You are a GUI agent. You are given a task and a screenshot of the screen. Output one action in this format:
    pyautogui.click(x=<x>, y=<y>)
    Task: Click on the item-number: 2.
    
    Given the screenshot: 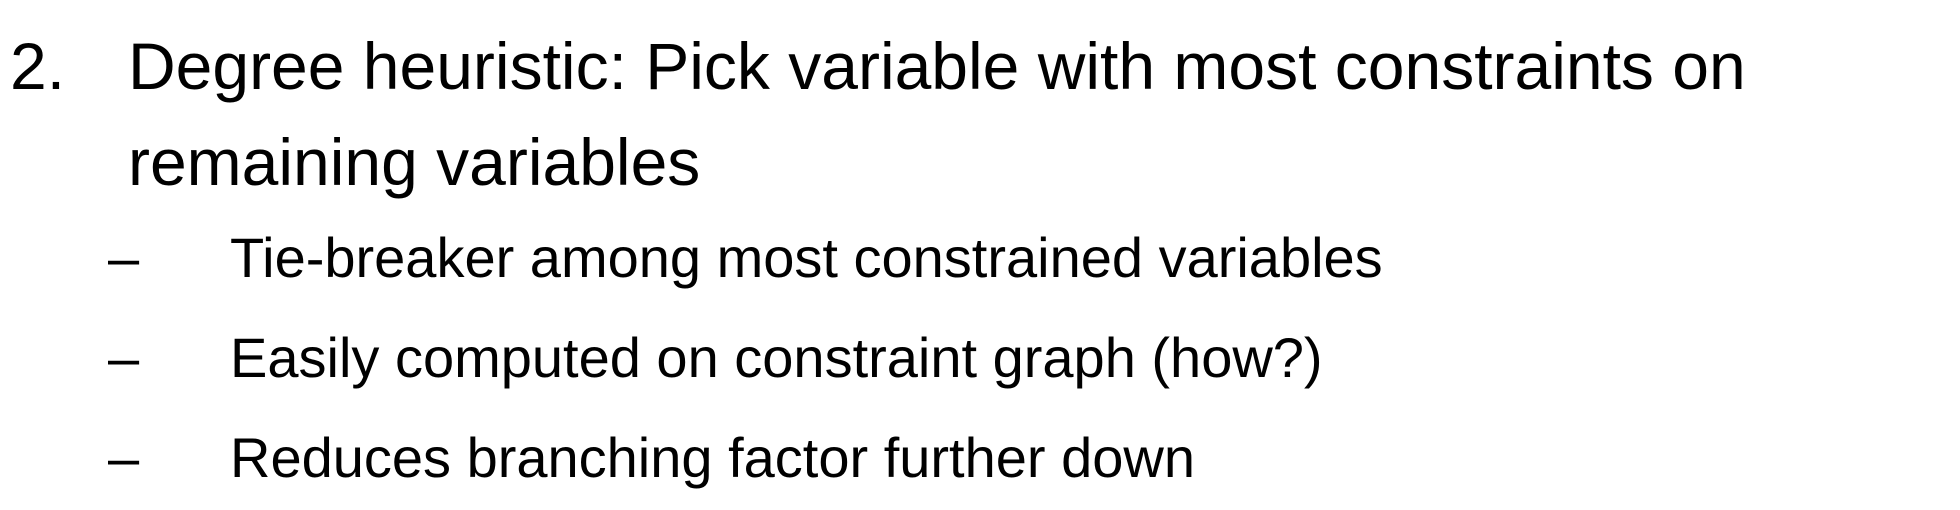 What is the action you would take?
    pyautogui.click(x=38, y=66)
    